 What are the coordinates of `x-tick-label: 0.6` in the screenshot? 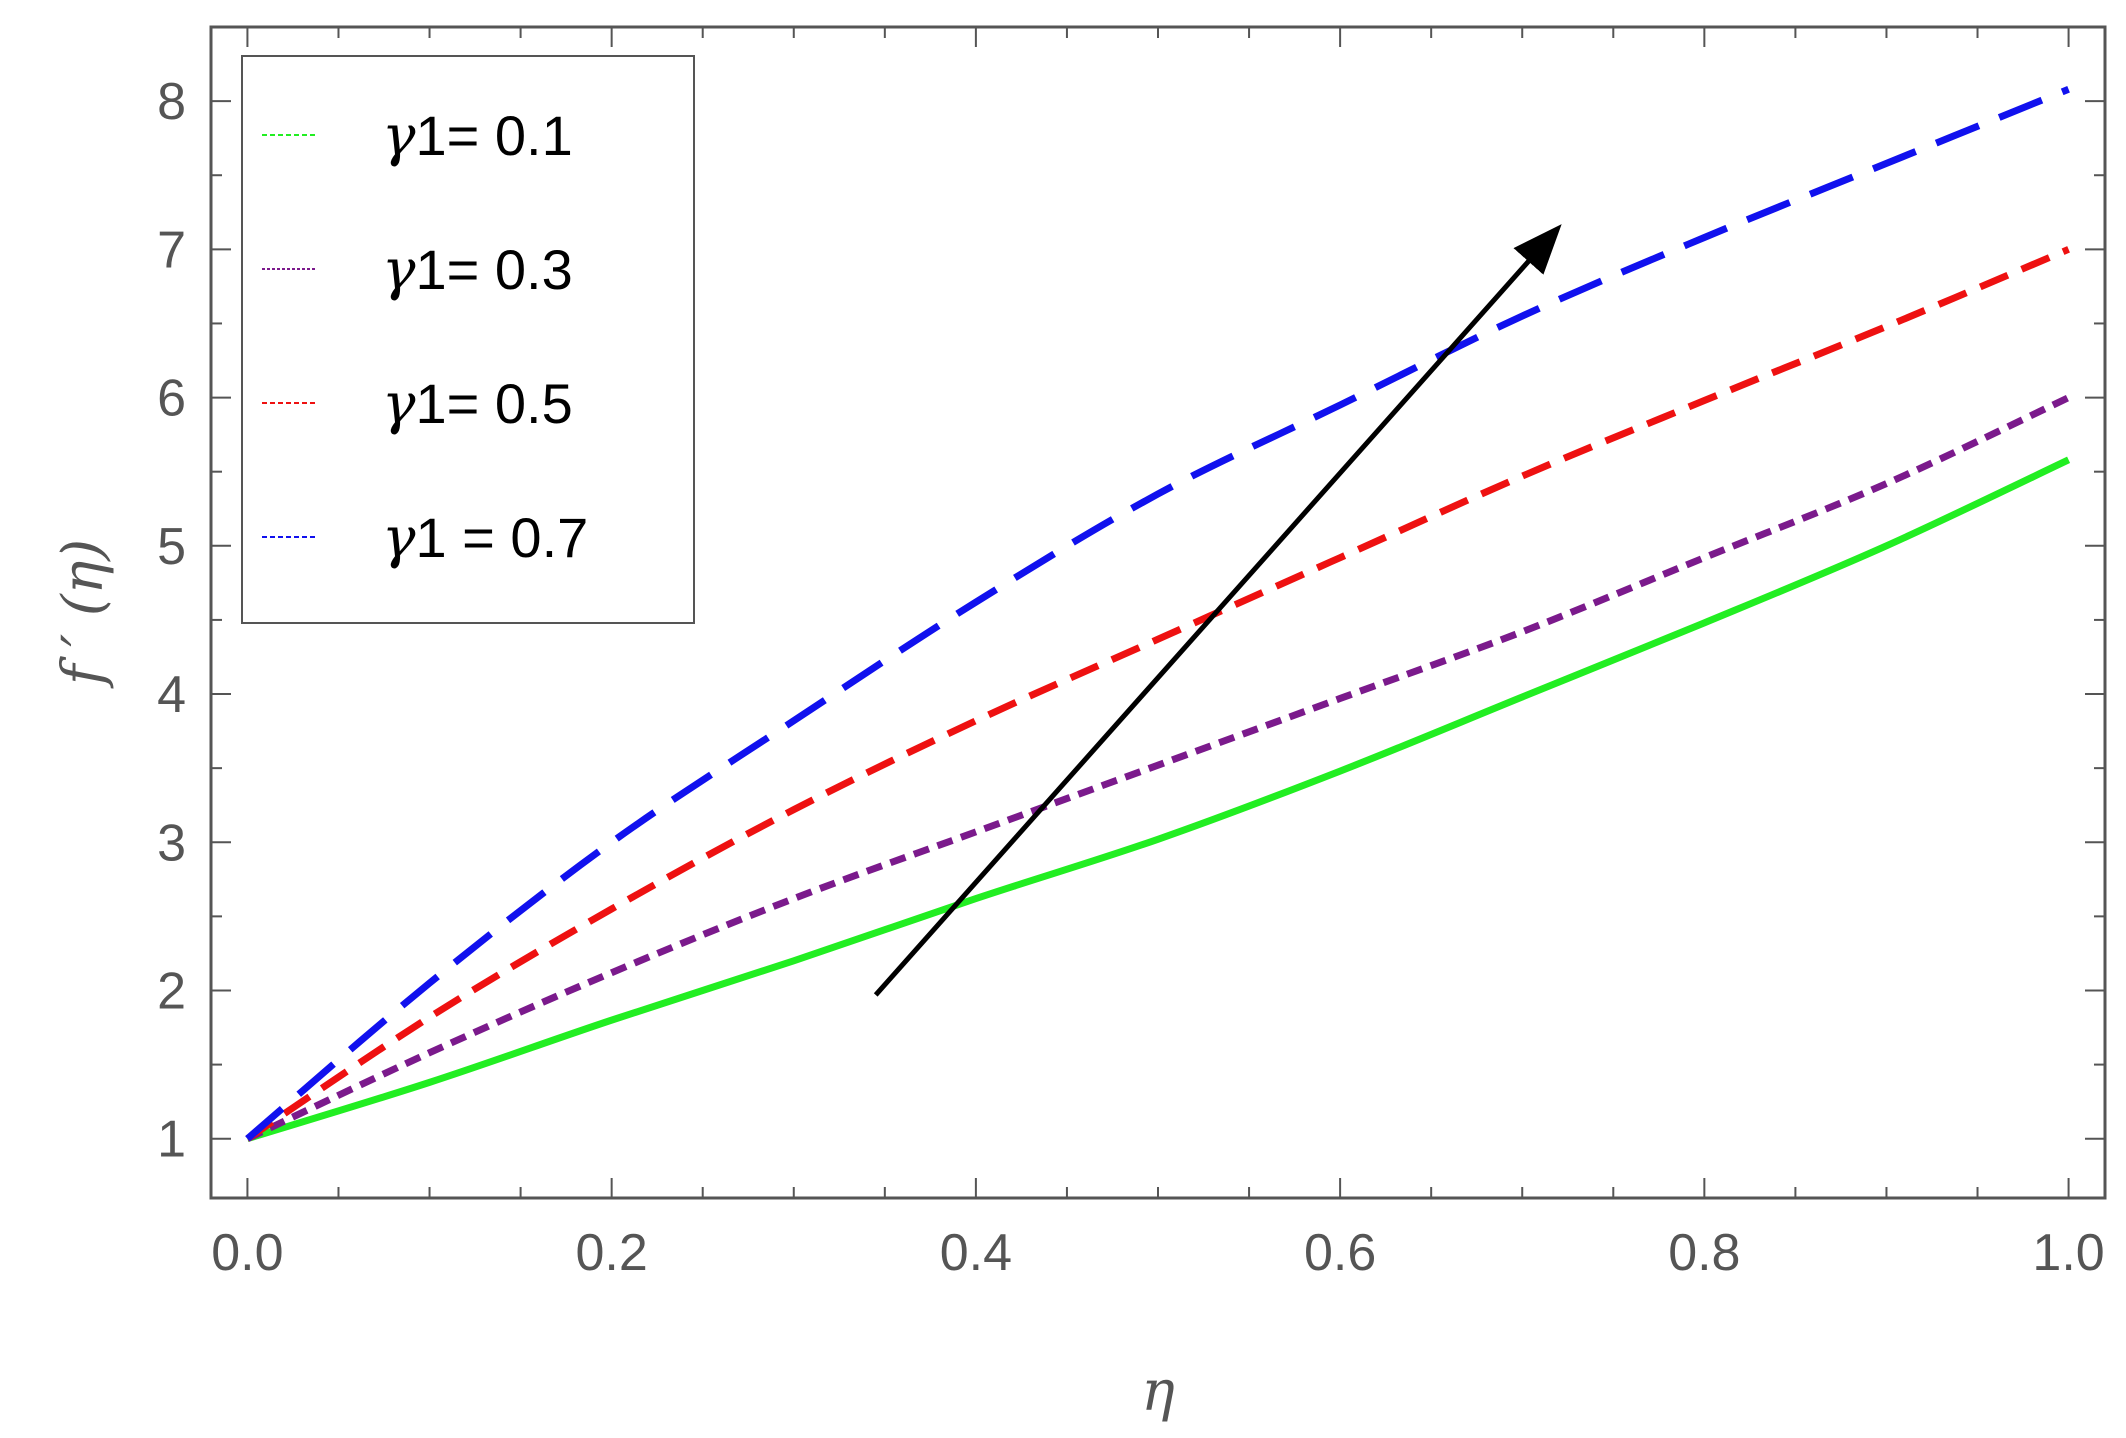 It's located at (1340, 1253).